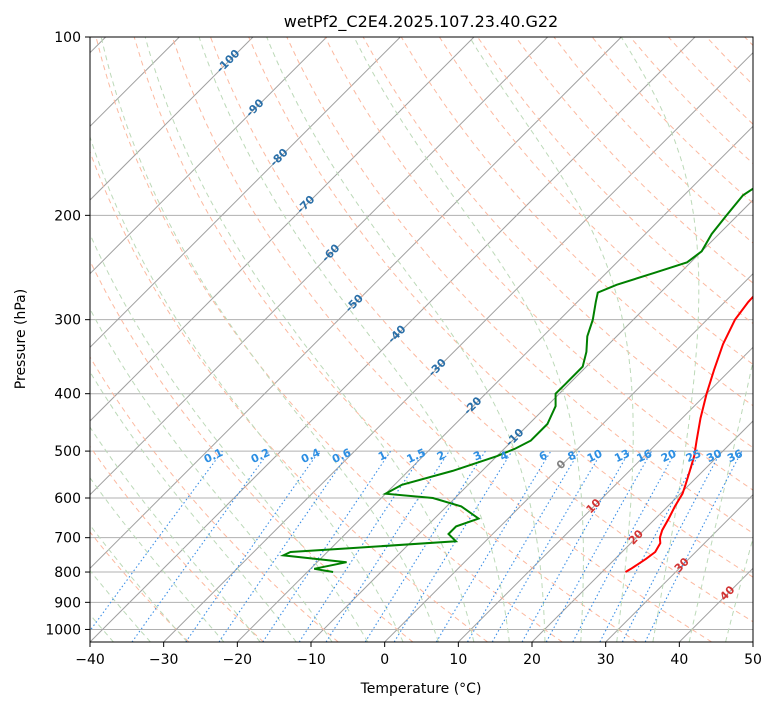 The height and width of the screenshot is (708, 775). Describe the element at coordinates (213, 456) in the screenshot. I see `mixing-ratio-label: 0.1` at that location.